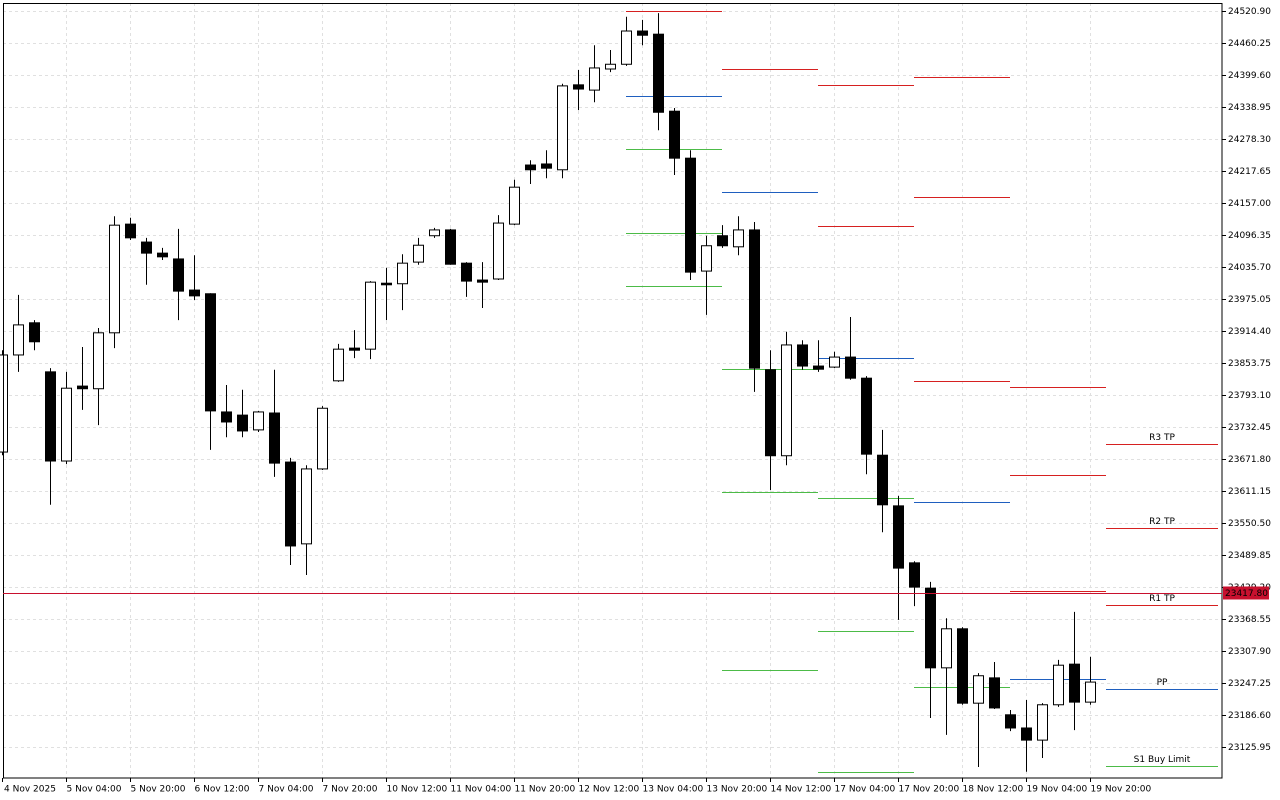  I want to click on x-tick-label: 18 Nov 12:00, so click(993, 790).